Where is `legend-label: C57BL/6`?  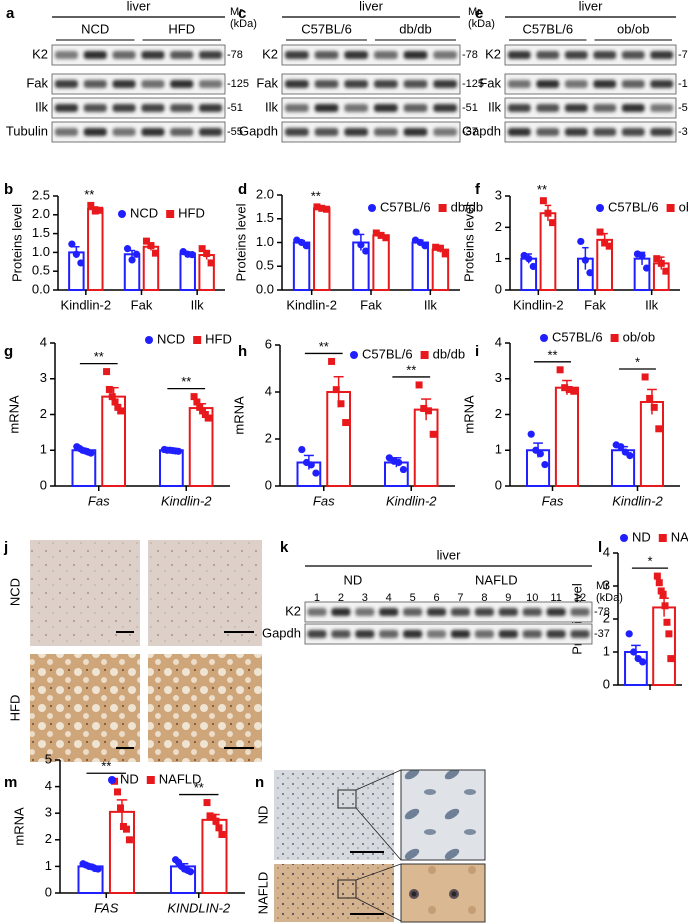
legend-label: C57BL/6 is located at coordinates (405, 206).